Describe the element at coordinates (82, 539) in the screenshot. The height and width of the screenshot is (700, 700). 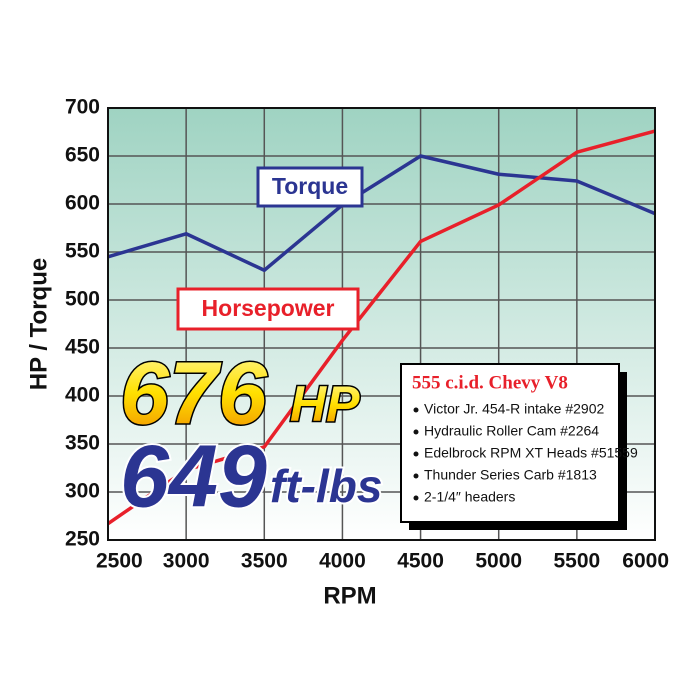
I see `y-tick-label: 250` at that location.